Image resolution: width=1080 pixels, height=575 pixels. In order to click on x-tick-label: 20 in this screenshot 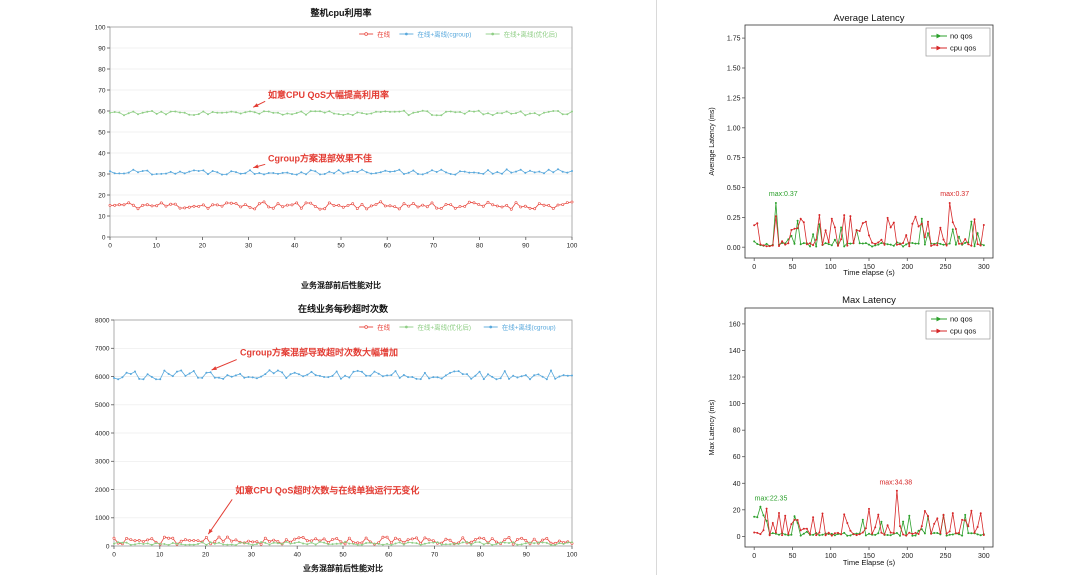, I will do `click(206, 555)`.